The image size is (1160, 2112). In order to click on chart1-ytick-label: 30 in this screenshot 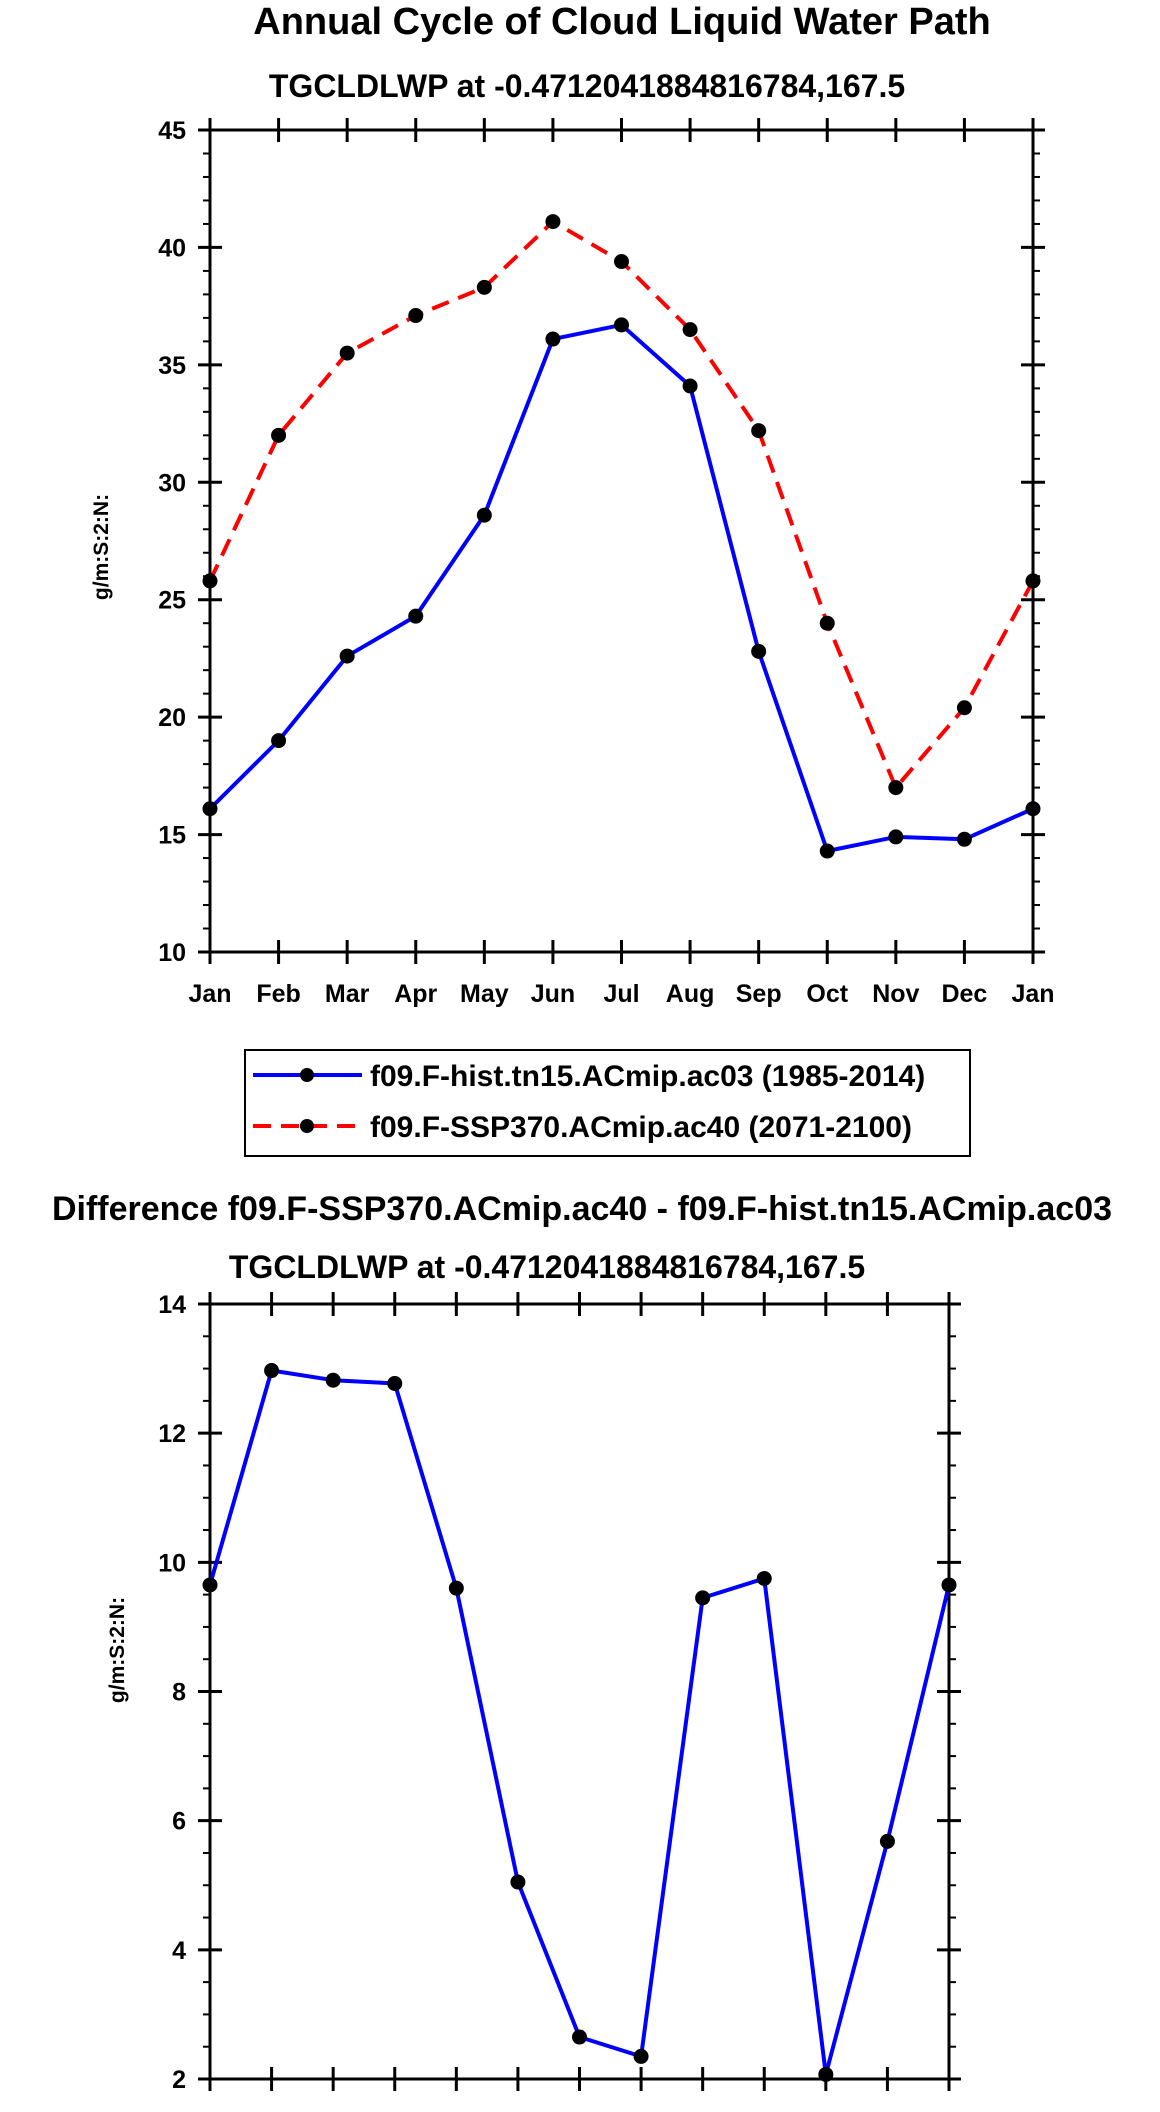, I will do `click(172, 483)`.